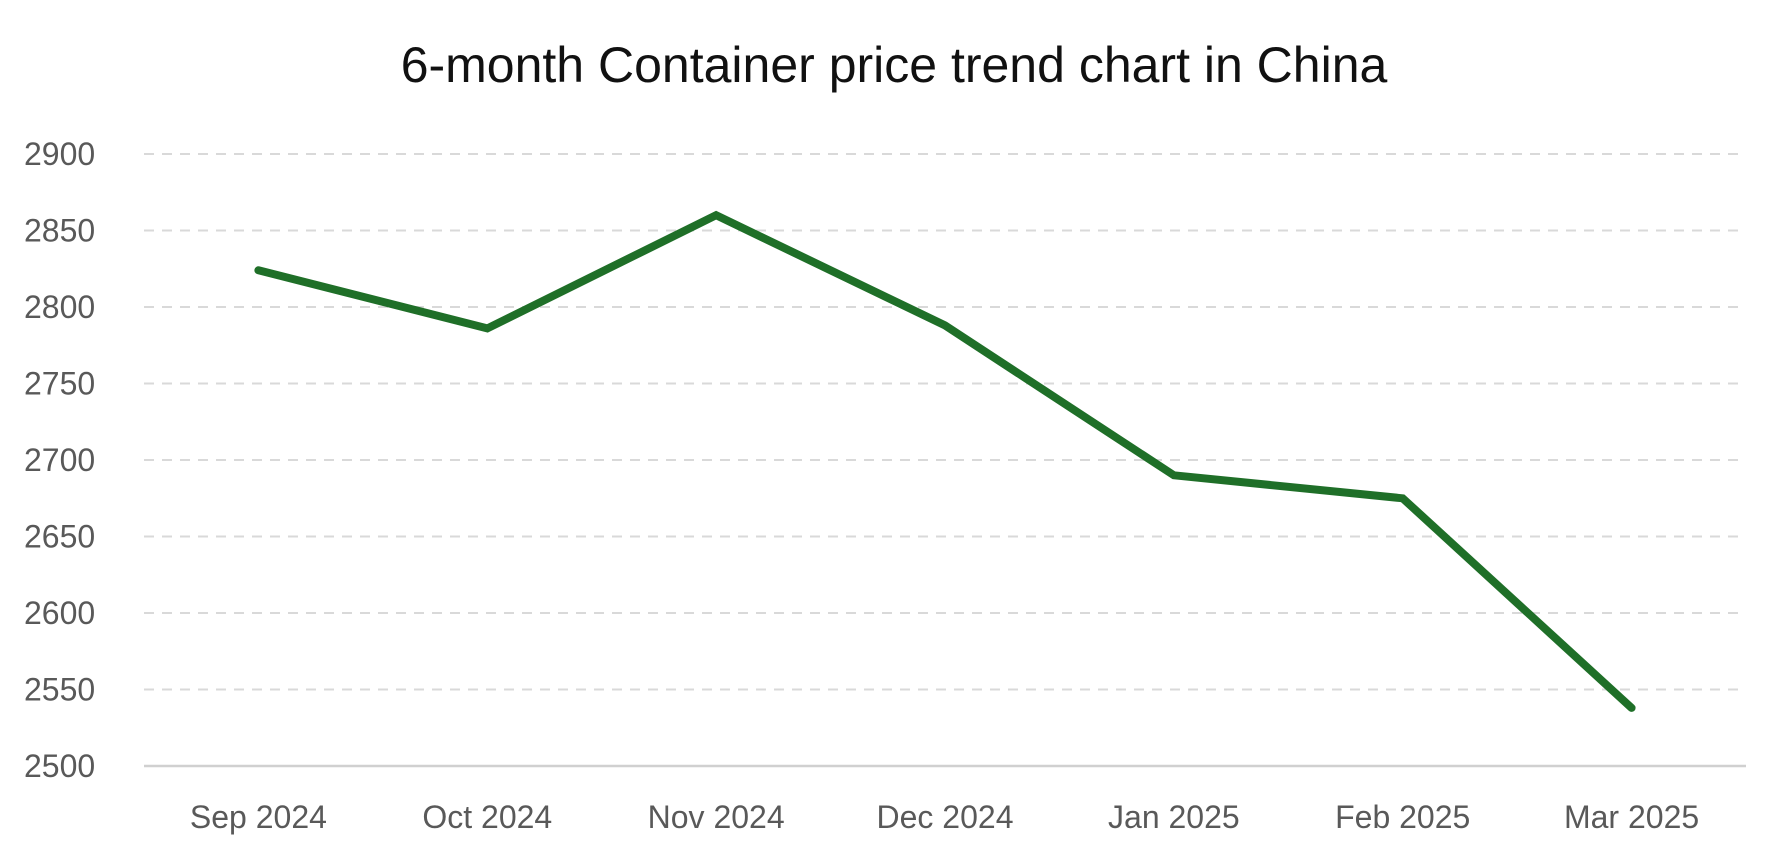 Image resolution: width=1788 pixels, height=866 pixels. What do you see at coordinates (59, 307) in the screenshot?
I see `y-tick-label: 2800` at bounding box center [59, 307].